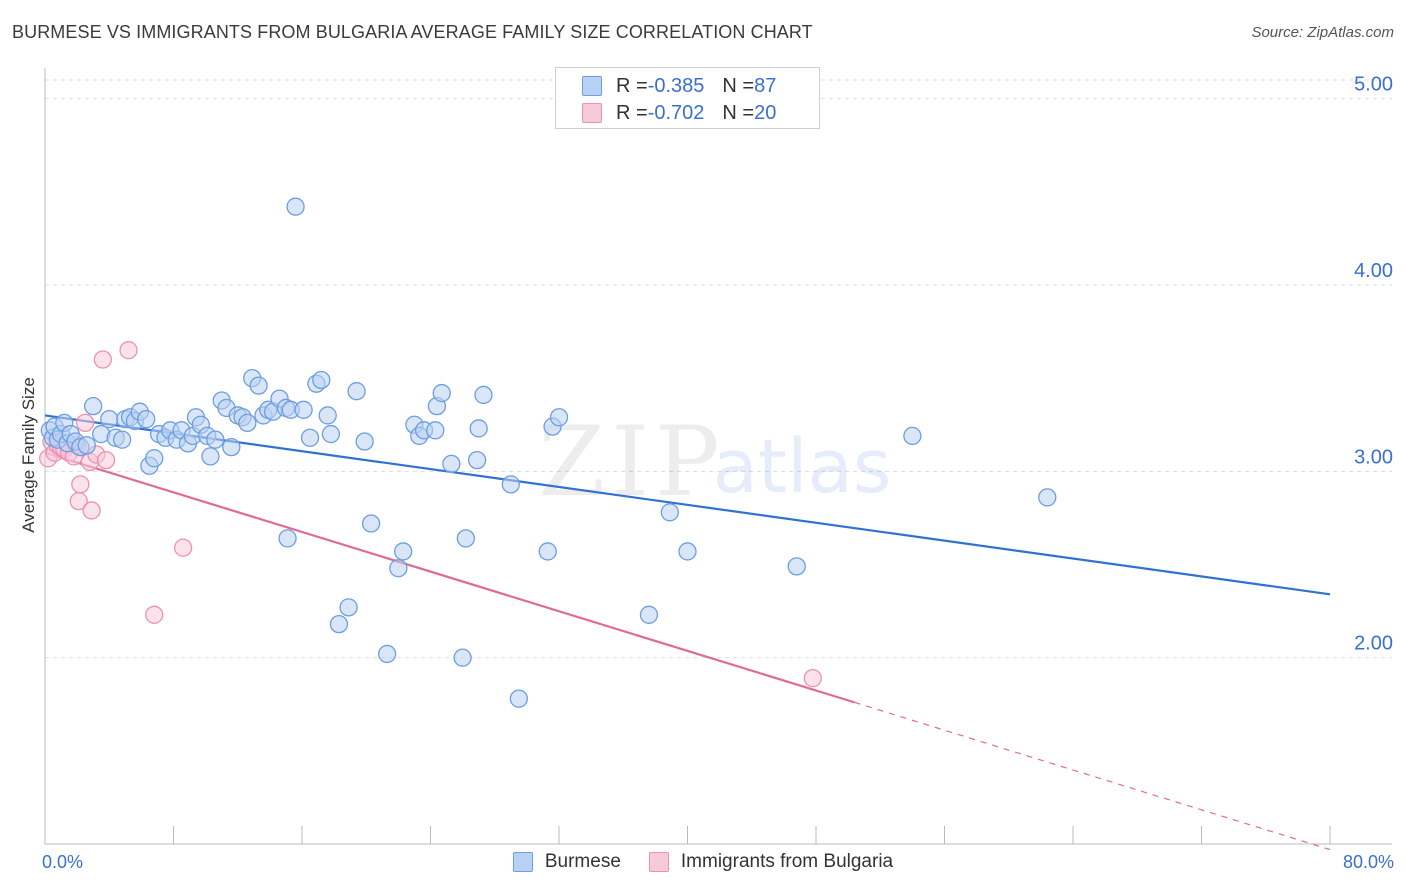  What do you see at coordinates (765, 85) in the screenshot?
I see `n-value: 87` at bounding box center [765, 85].